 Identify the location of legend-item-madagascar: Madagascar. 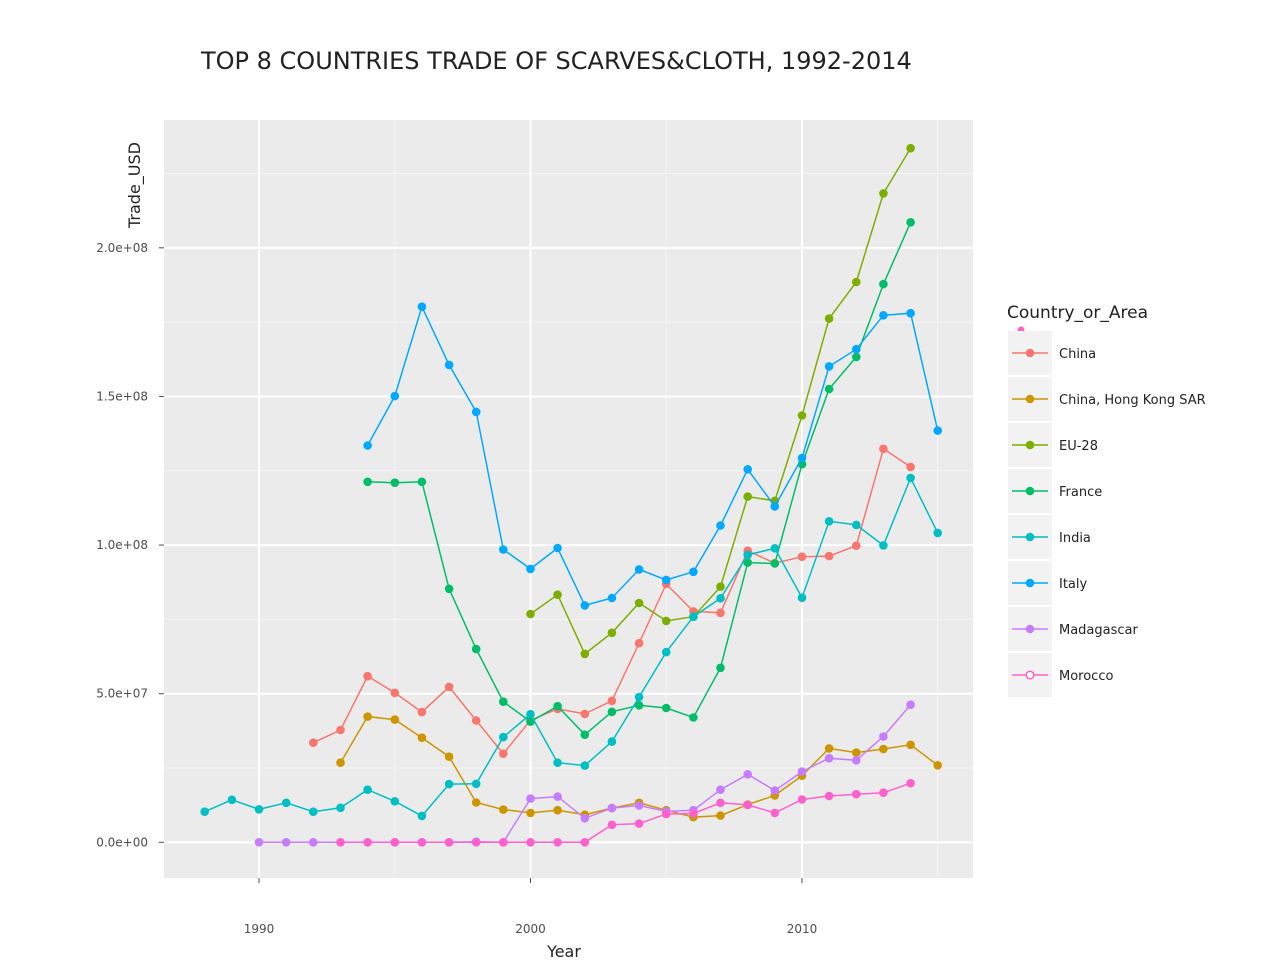
(1073, 629).